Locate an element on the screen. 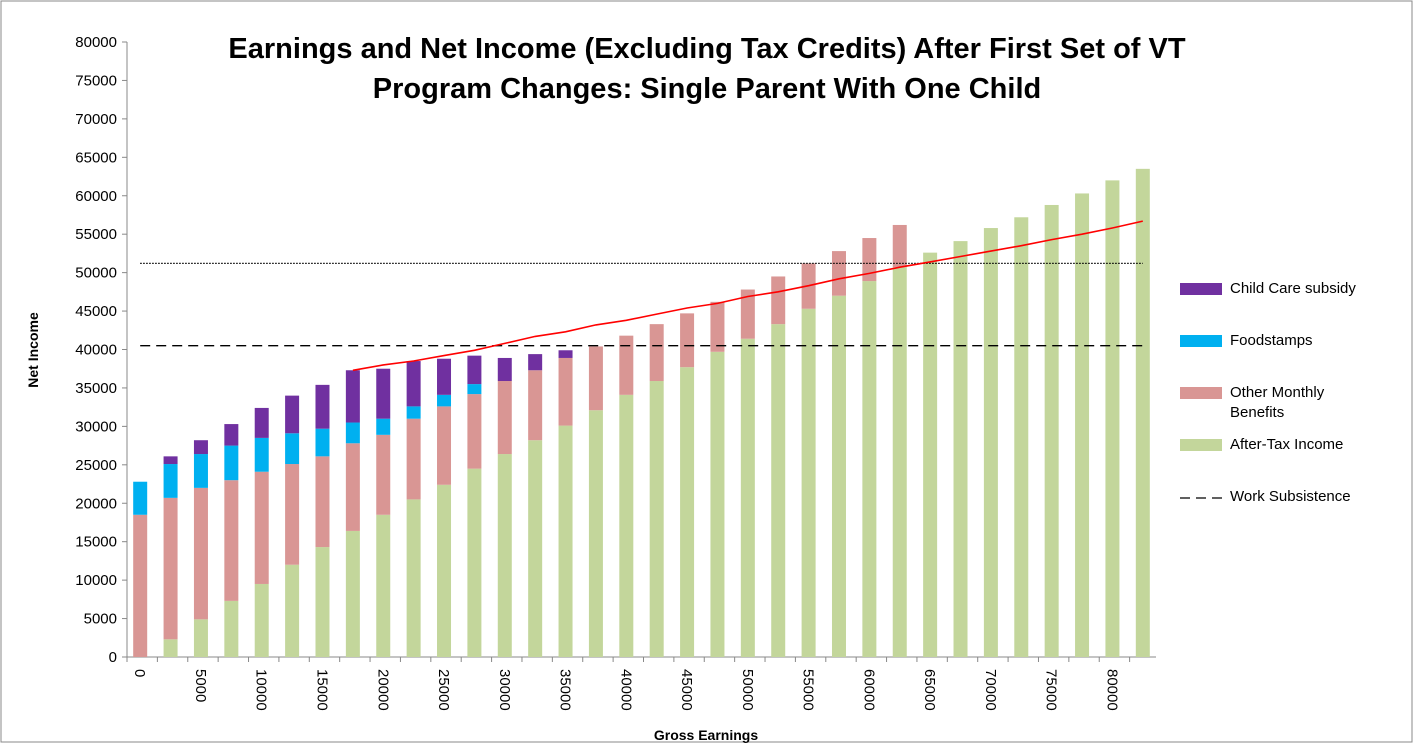 This screenshot has height=744, width=1414. x-tick-label: 50000 is located at coordinates (747, 690).